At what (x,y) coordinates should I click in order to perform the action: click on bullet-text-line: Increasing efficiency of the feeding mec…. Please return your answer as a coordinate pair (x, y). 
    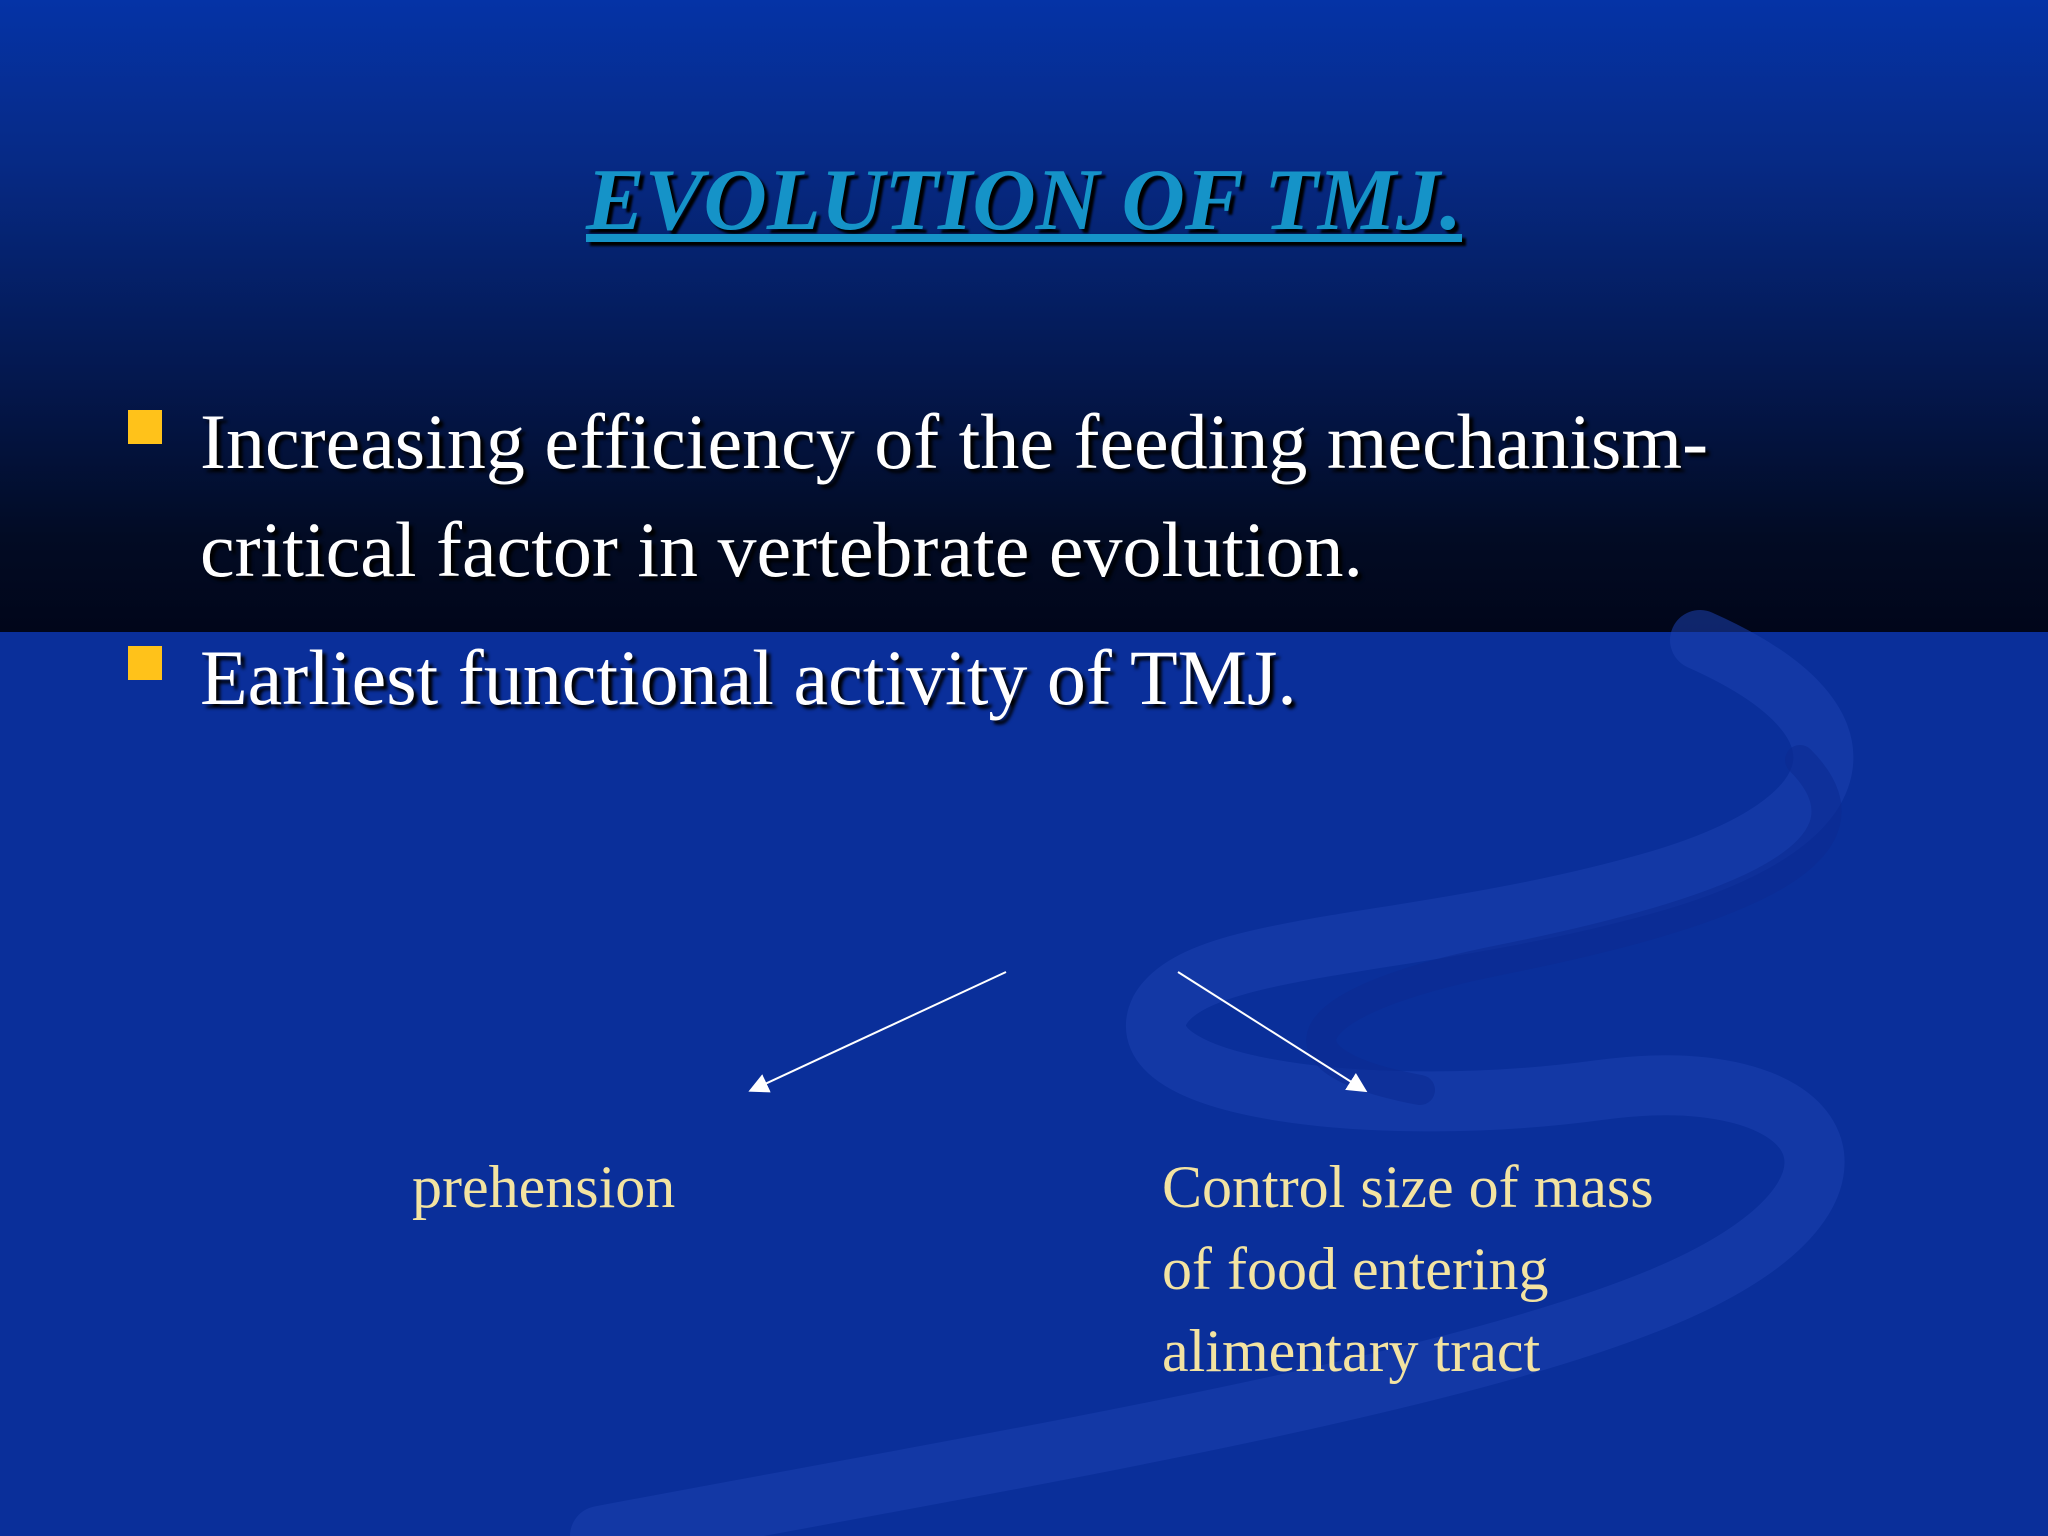
    Looking at the image, I should click on (954, 441).